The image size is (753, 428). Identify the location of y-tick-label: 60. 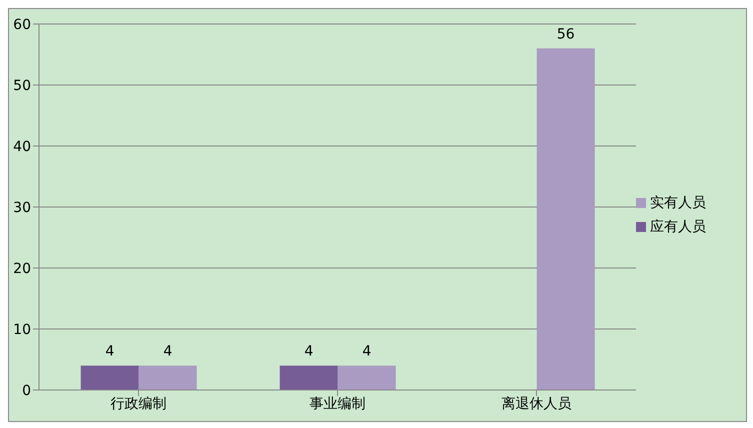
(22, 24).